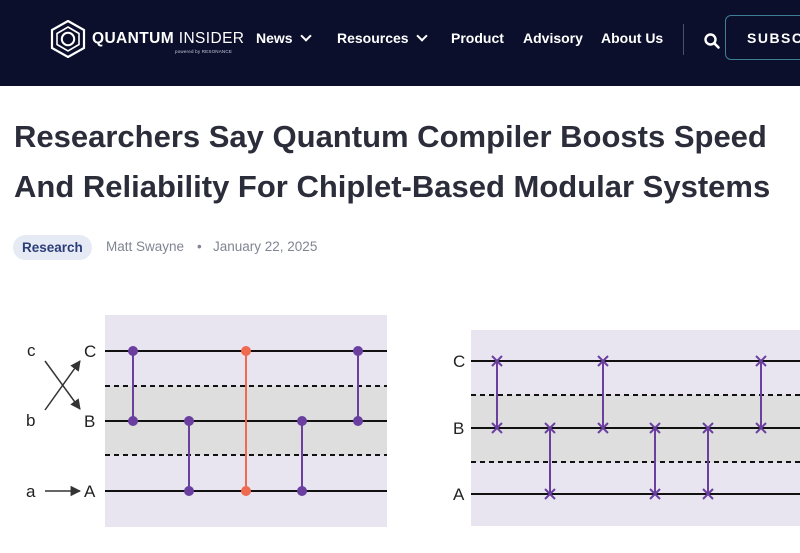  Describe the element at coordinates (133, 38) in the screenshot. I see `brand-bold: QUANTUM` at that location.